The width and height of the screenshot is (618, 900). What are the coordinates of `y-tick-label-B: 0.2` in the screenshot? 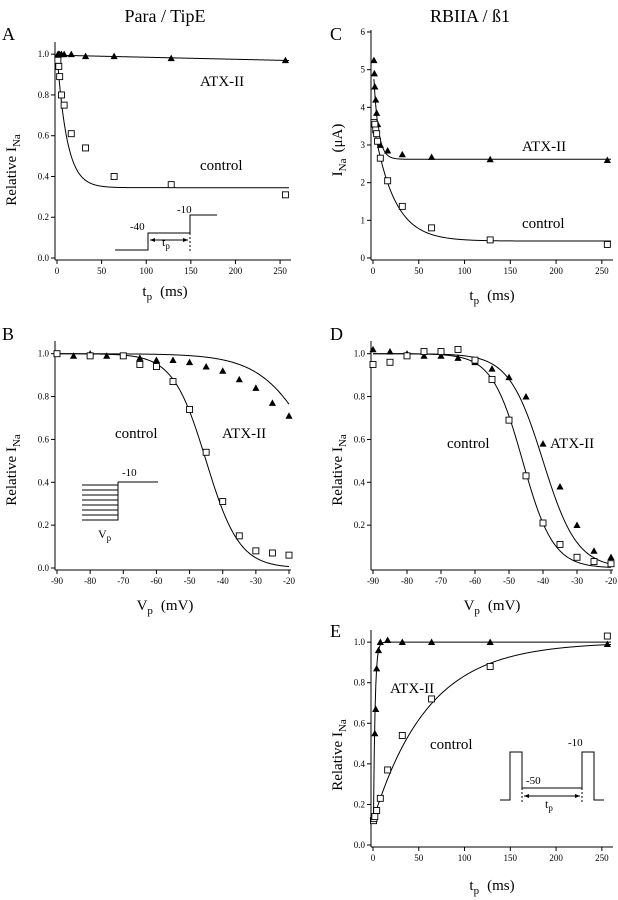 It's located at (43, 525).